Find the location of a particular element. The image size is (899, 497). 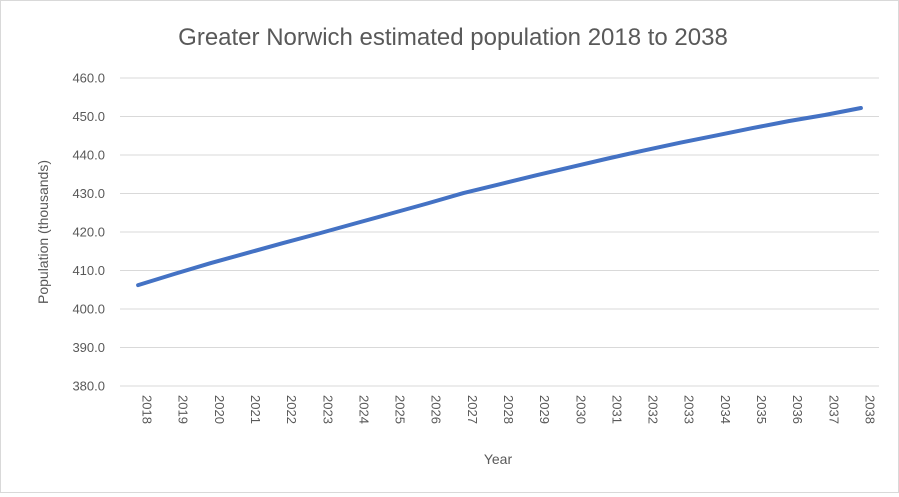

y-tick-label: 430.0 is located at coordinates (88, 193).